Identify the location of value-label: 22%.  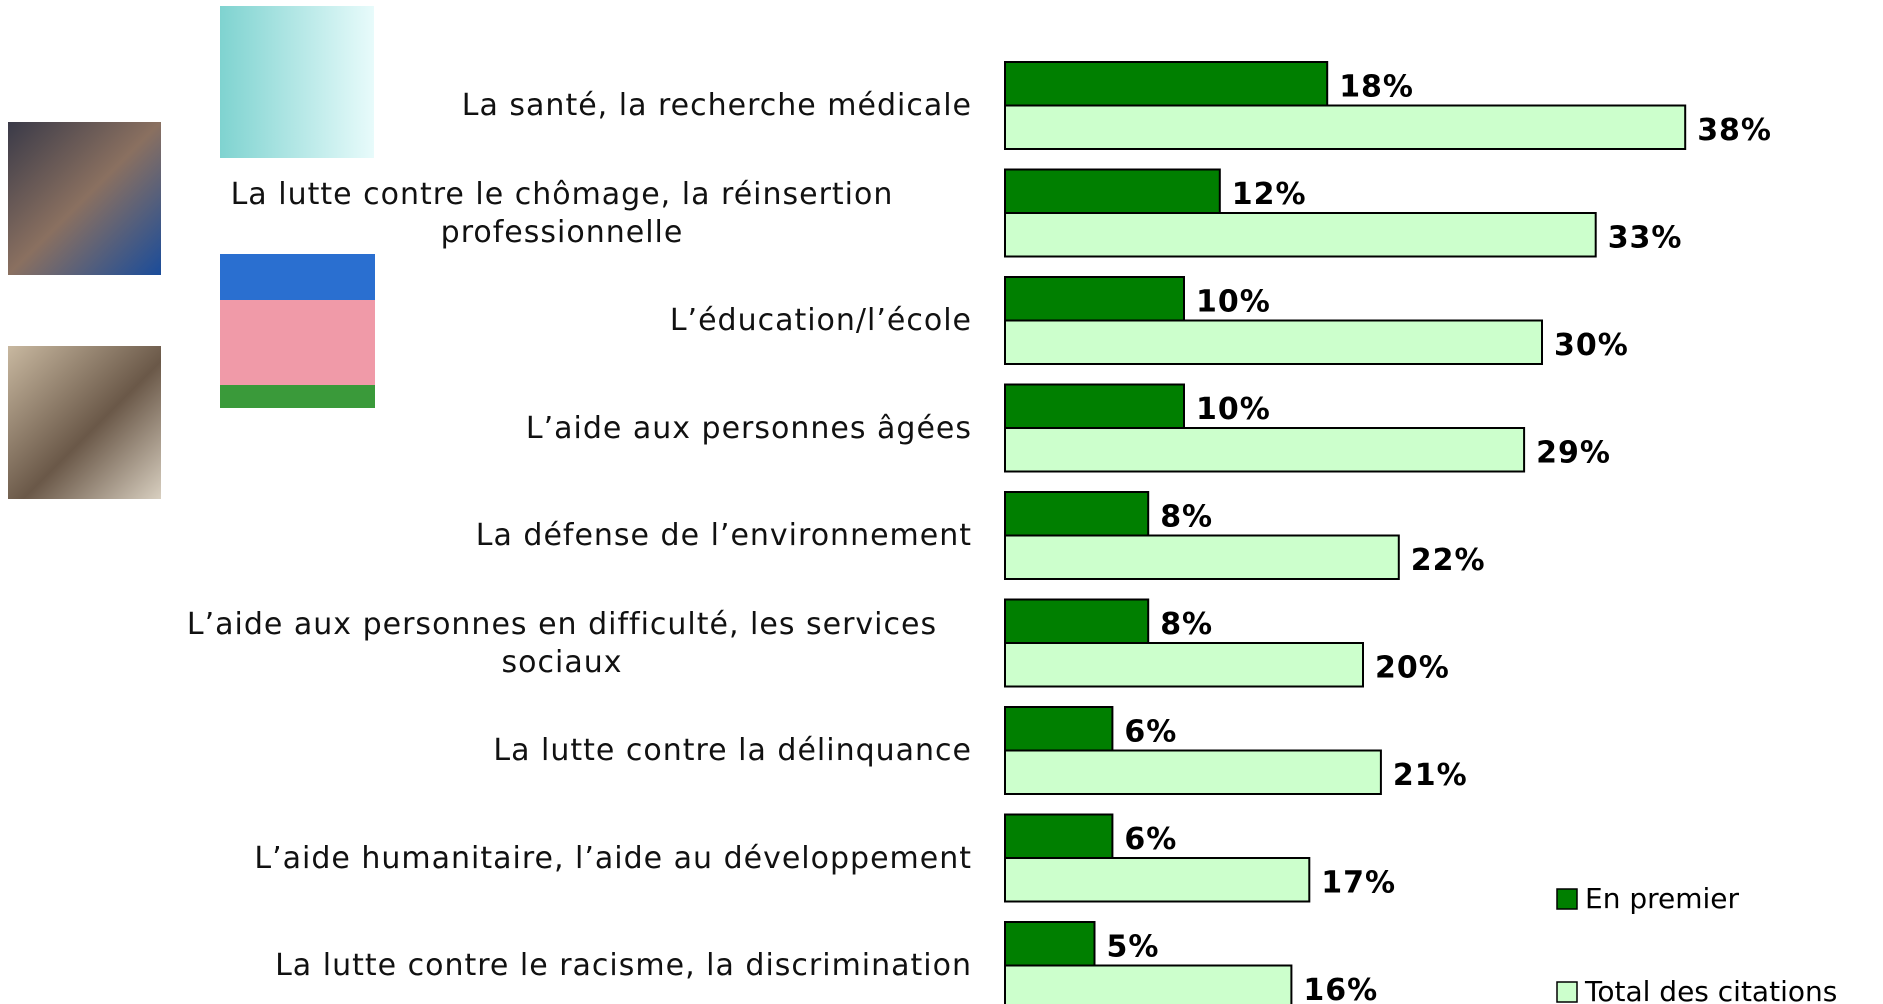
(1448, 560).